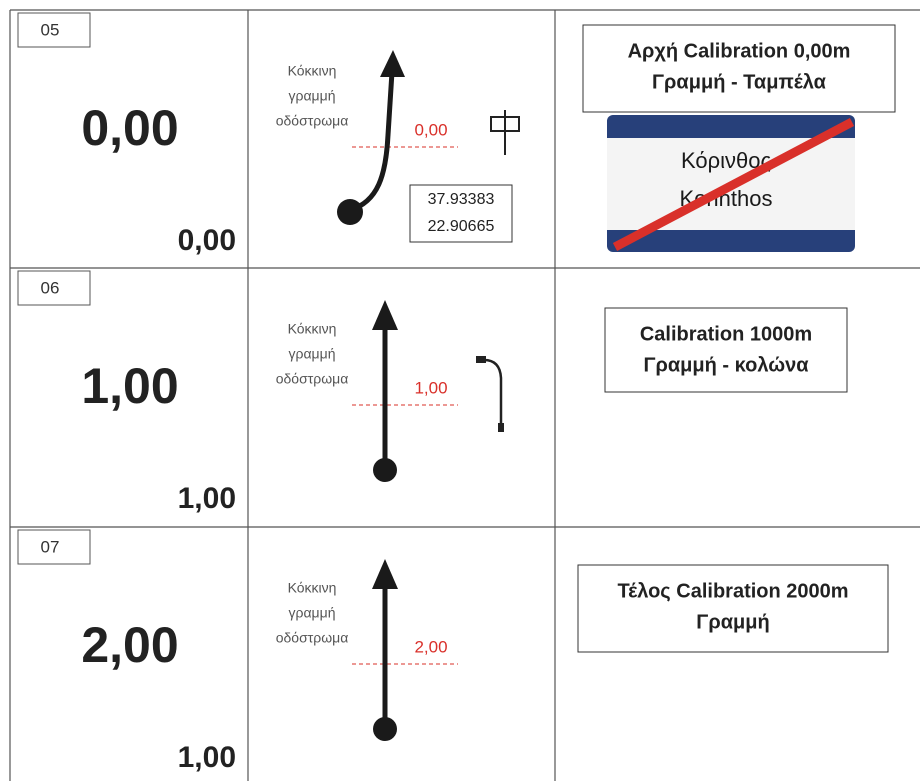 This screenshot has width=920, height=781. Describe the element at coordinates (50, 287) in the screenshot. I see `row-id: 06` at that location.